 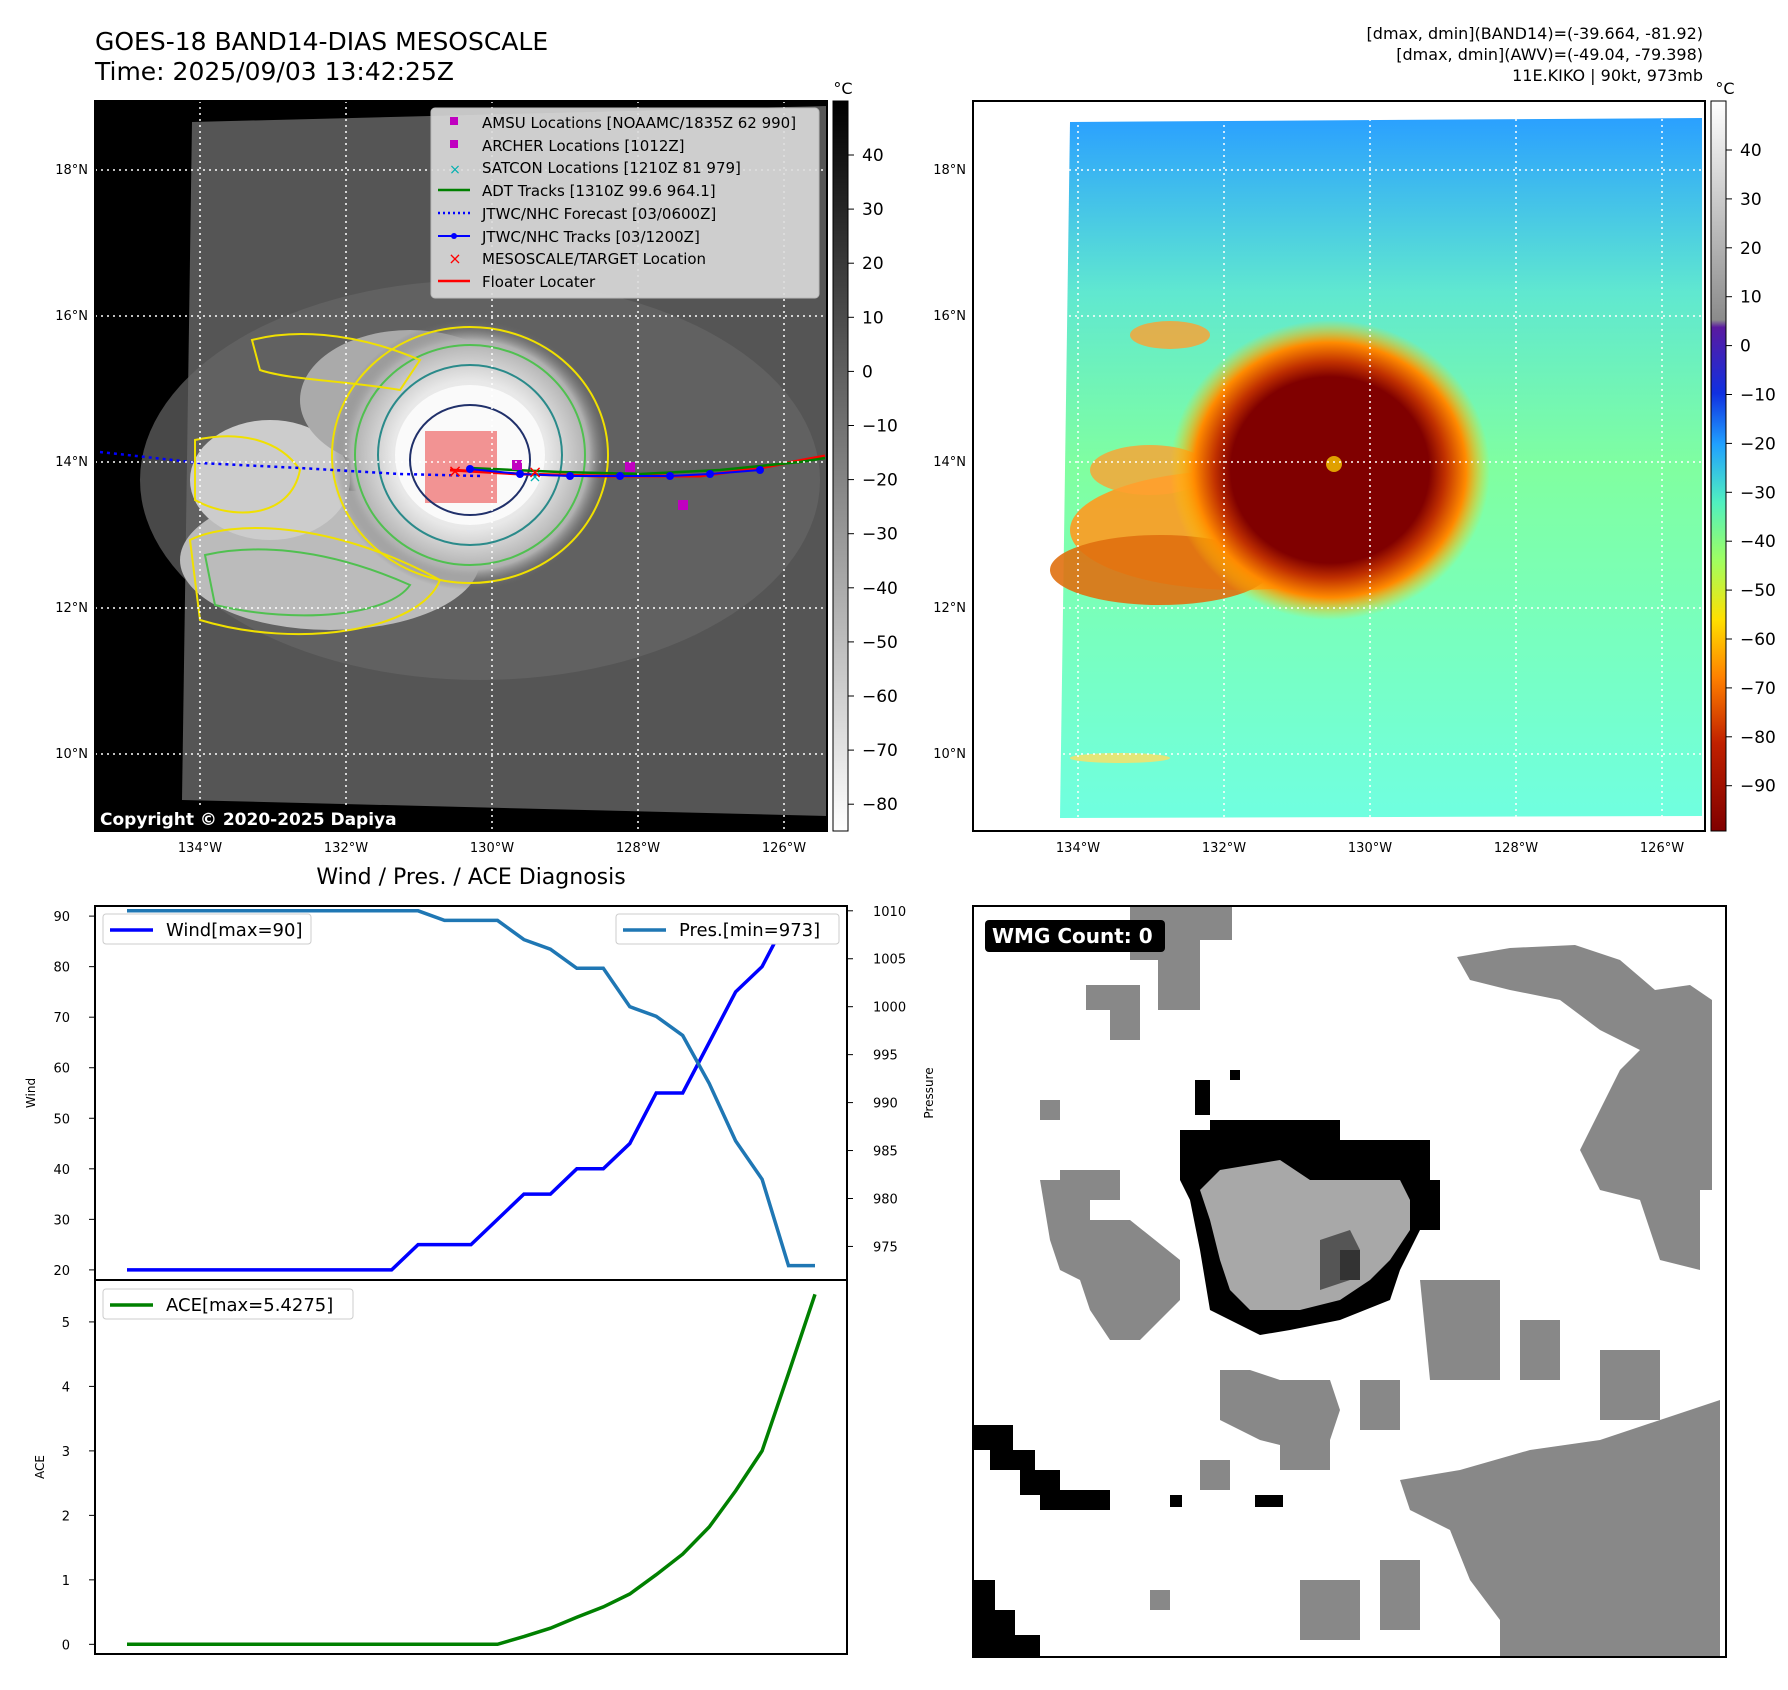 I want to click on pressure-axis-tick-label: 995, so click(x=885, y=1056).